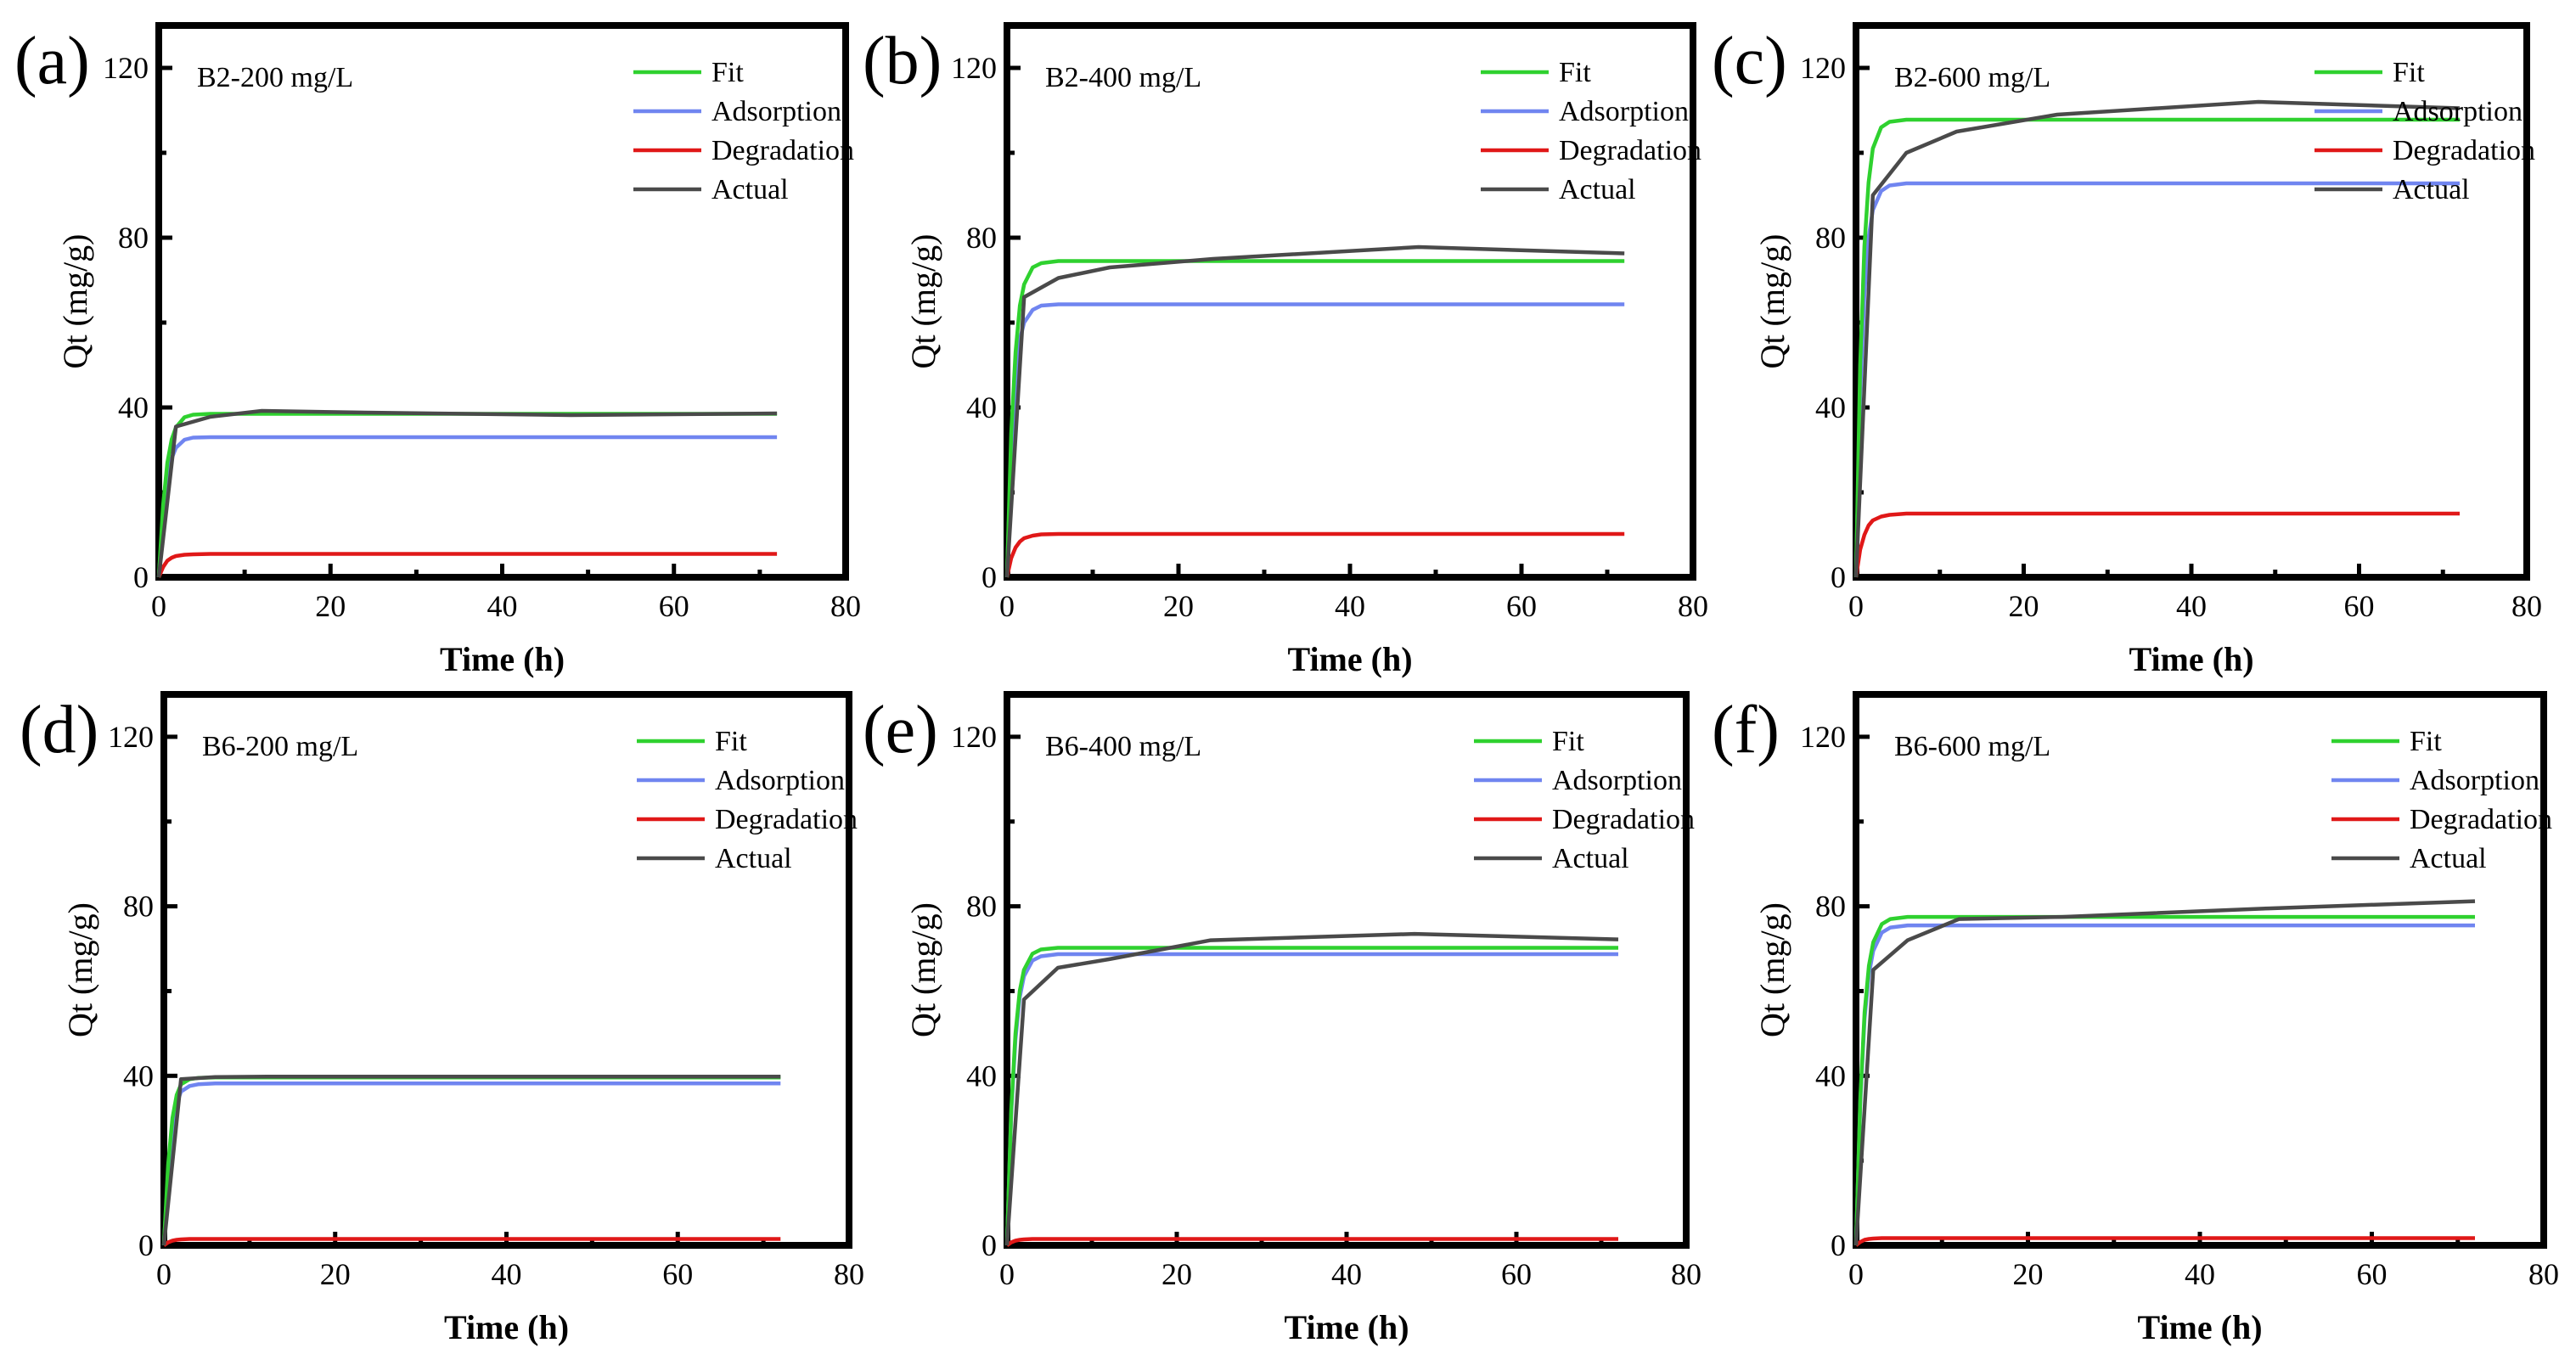  What do you see at coordinates (1972, 77) in the screenshot?
I see `inset-label: B2-600 mg/L` at bounding box center [1972, 77].